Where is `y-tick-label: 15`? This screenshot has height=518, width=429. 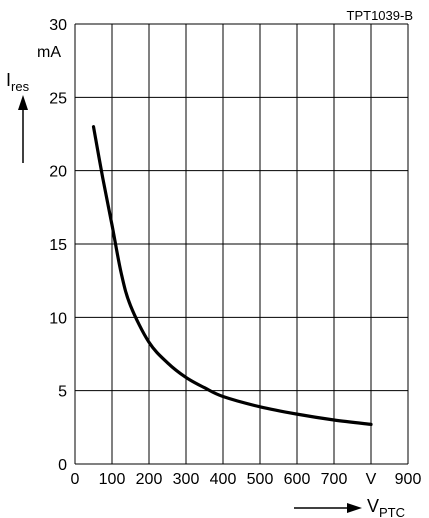
y-tick-label: 15 is located at coordinates (58, 245).